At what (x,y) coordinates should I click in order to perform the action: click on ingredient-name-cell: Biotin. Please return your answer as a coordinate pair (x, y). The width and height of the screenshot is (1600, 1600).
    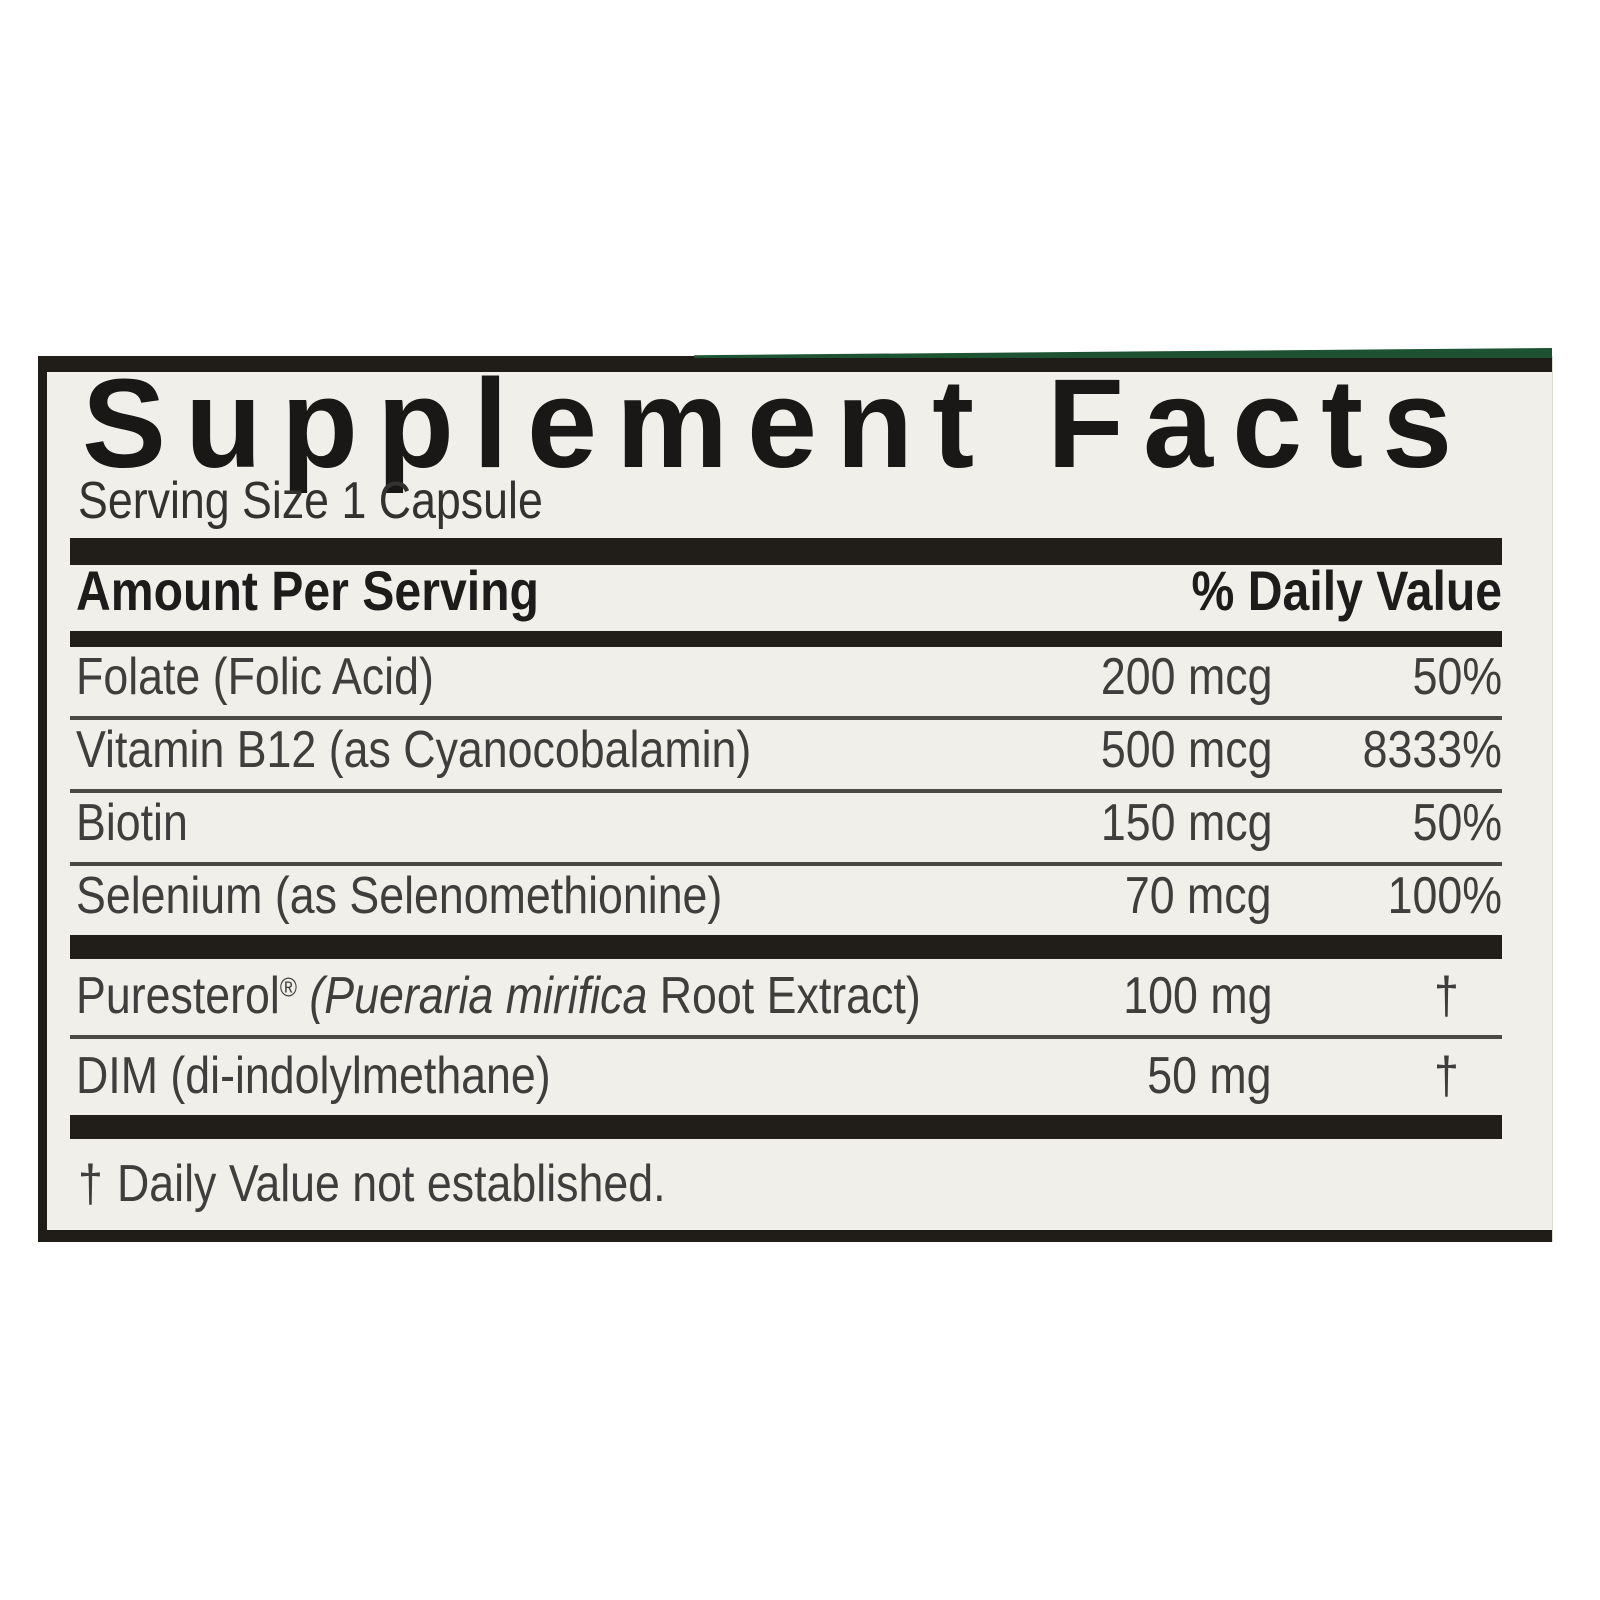
    Looking at the image, I should click on (566, 823).